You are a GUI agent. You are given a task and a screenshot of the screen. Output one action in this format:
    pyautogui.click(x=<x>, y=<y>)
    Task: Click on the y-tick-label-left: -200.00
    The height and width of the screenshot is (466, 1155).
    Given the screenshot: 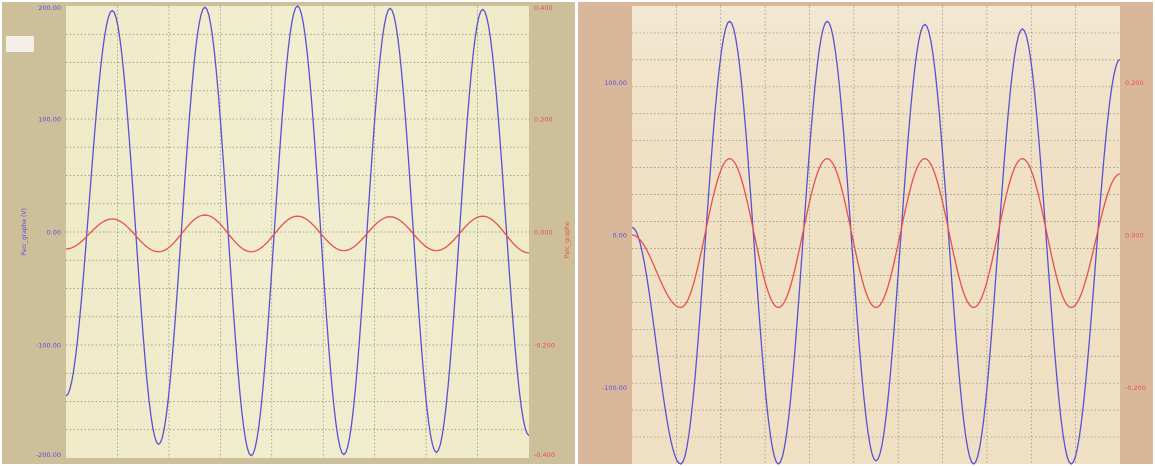 What is the action you would take?
    pyautogui.click(x=48, y=455)
    